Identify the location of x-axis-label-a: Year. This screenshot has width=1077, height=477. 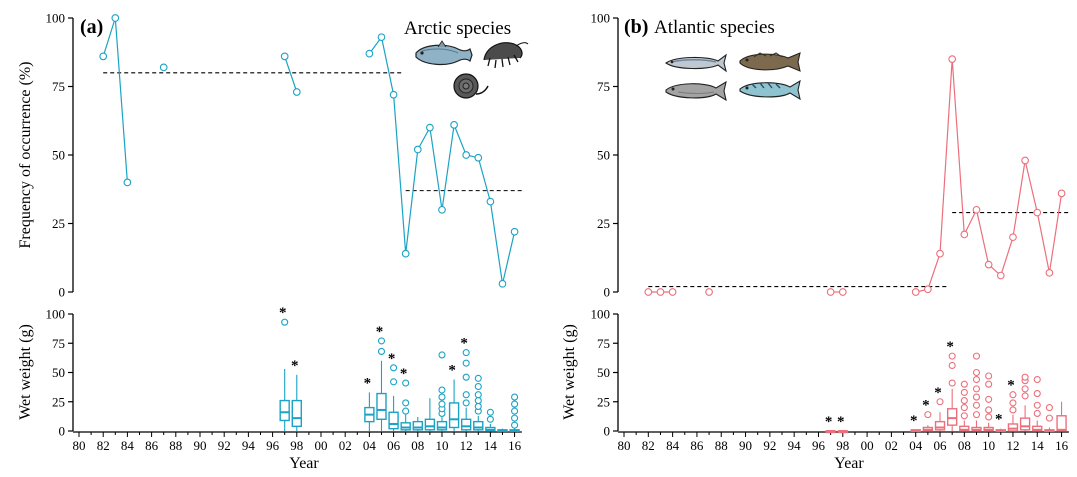
(304, 463).